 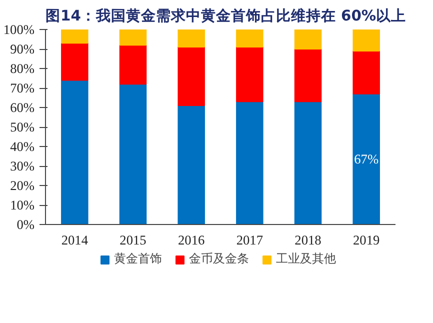 What do you see at coordinates (250, 240) in the screenshot?
I see `x-tick-label: 2017` at bounding box center [250, 240].